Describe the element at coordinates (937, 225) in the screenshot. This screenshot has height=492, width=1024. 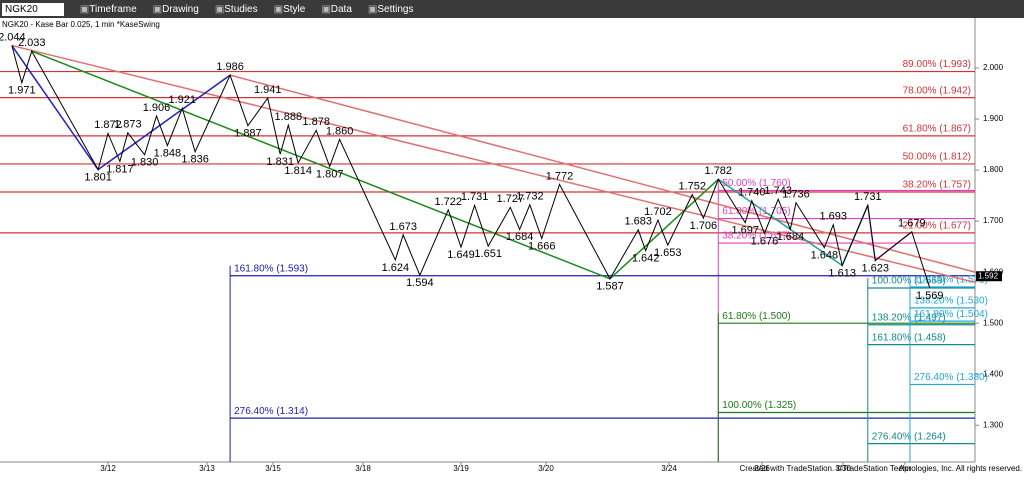
I see `fib-label: 21.00% (1.677)` at that location.